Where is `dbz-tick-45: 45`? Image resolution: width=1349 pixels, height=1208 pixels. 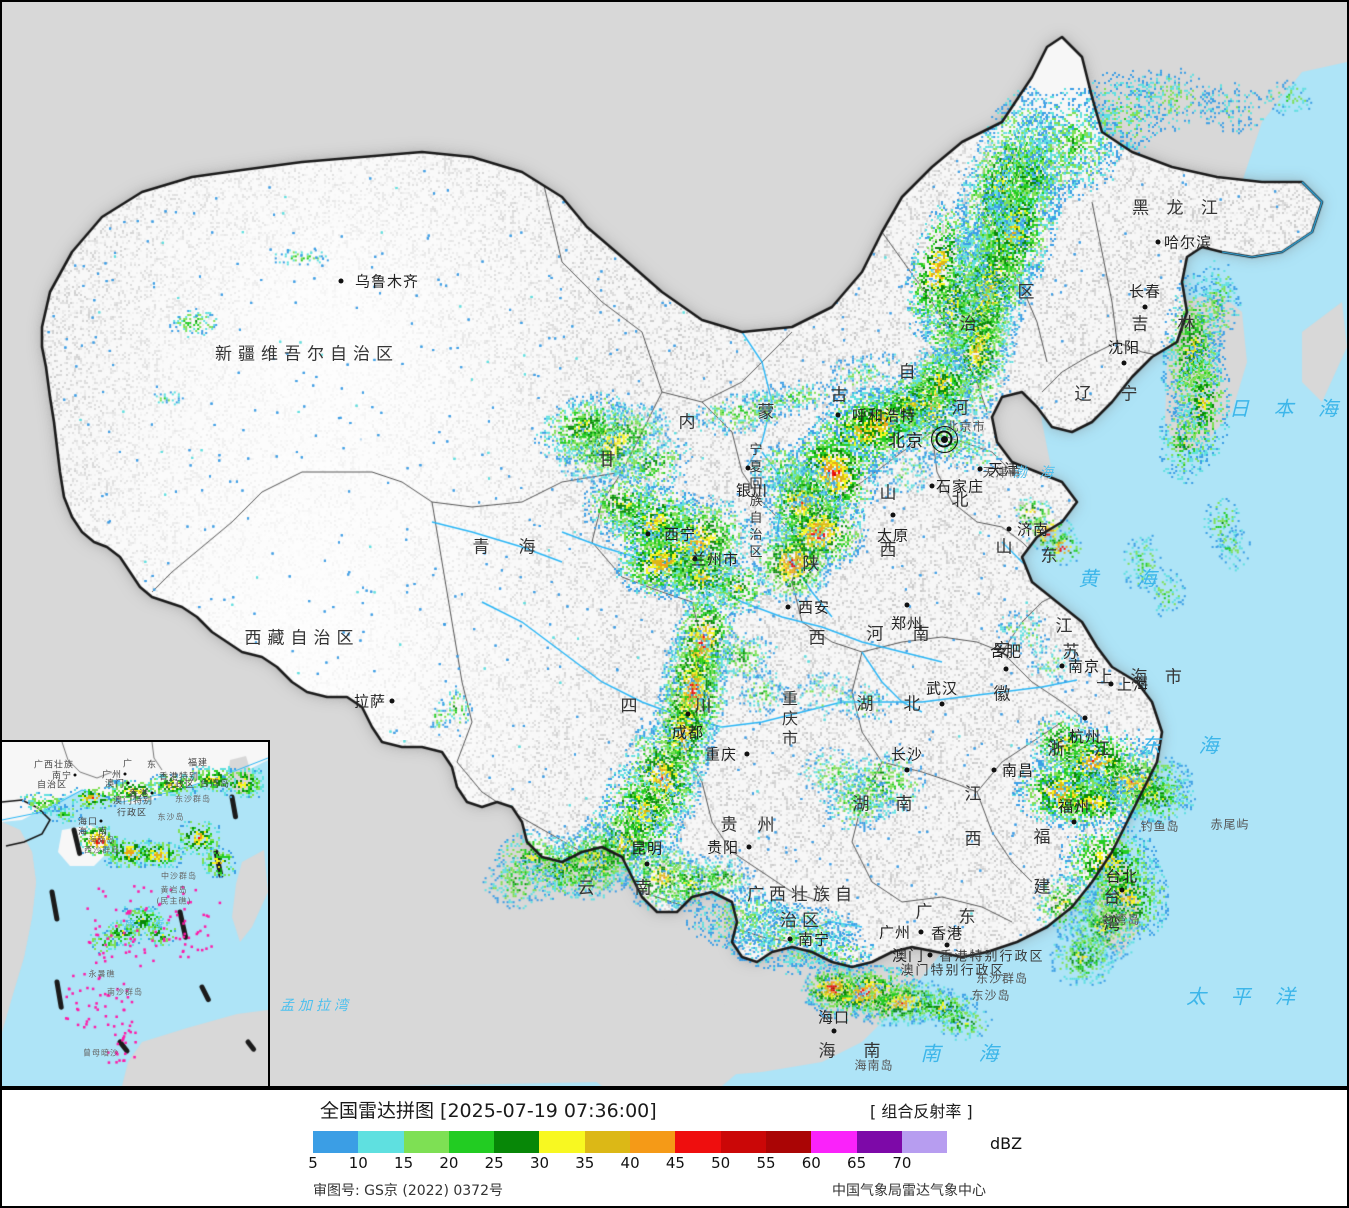 dbz-tick-45: 45 is located at coordinates (675, 1163).